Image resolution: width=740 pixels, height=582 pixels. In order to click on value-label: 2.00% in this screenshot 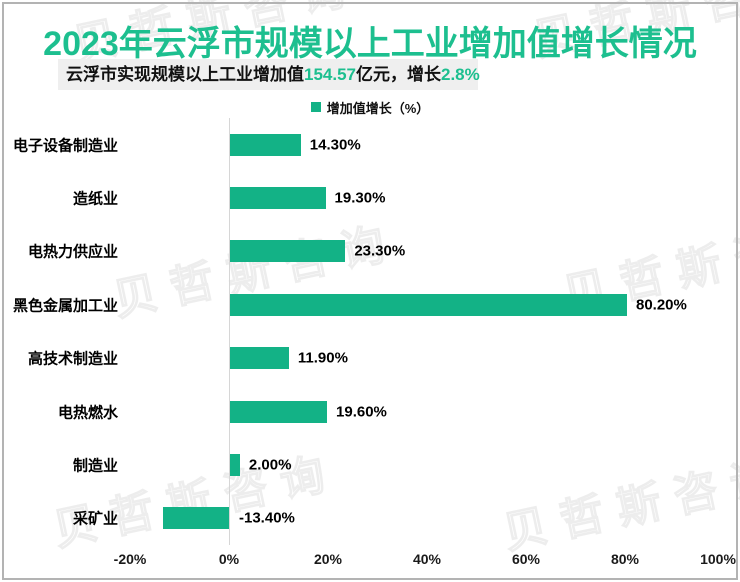, I will do `click(270, 465)`.